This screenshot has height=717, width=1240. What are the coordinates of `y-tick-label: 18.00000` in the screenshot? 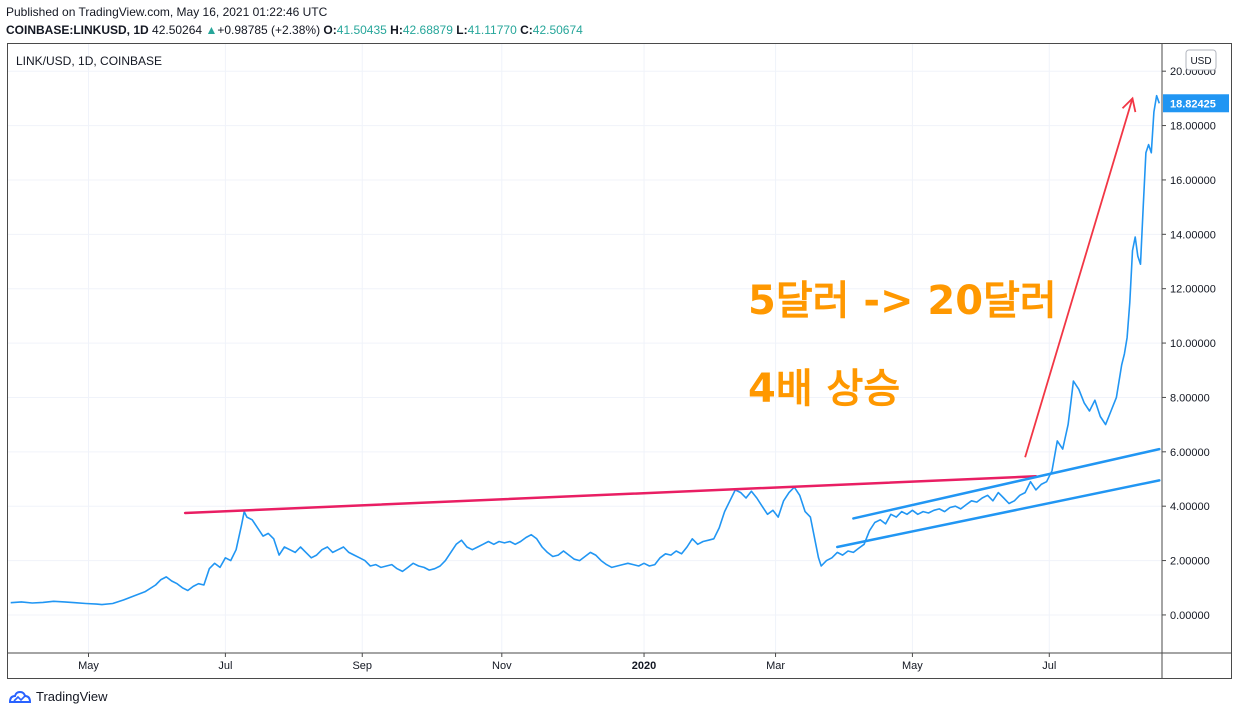 It's located at (1193, 127).